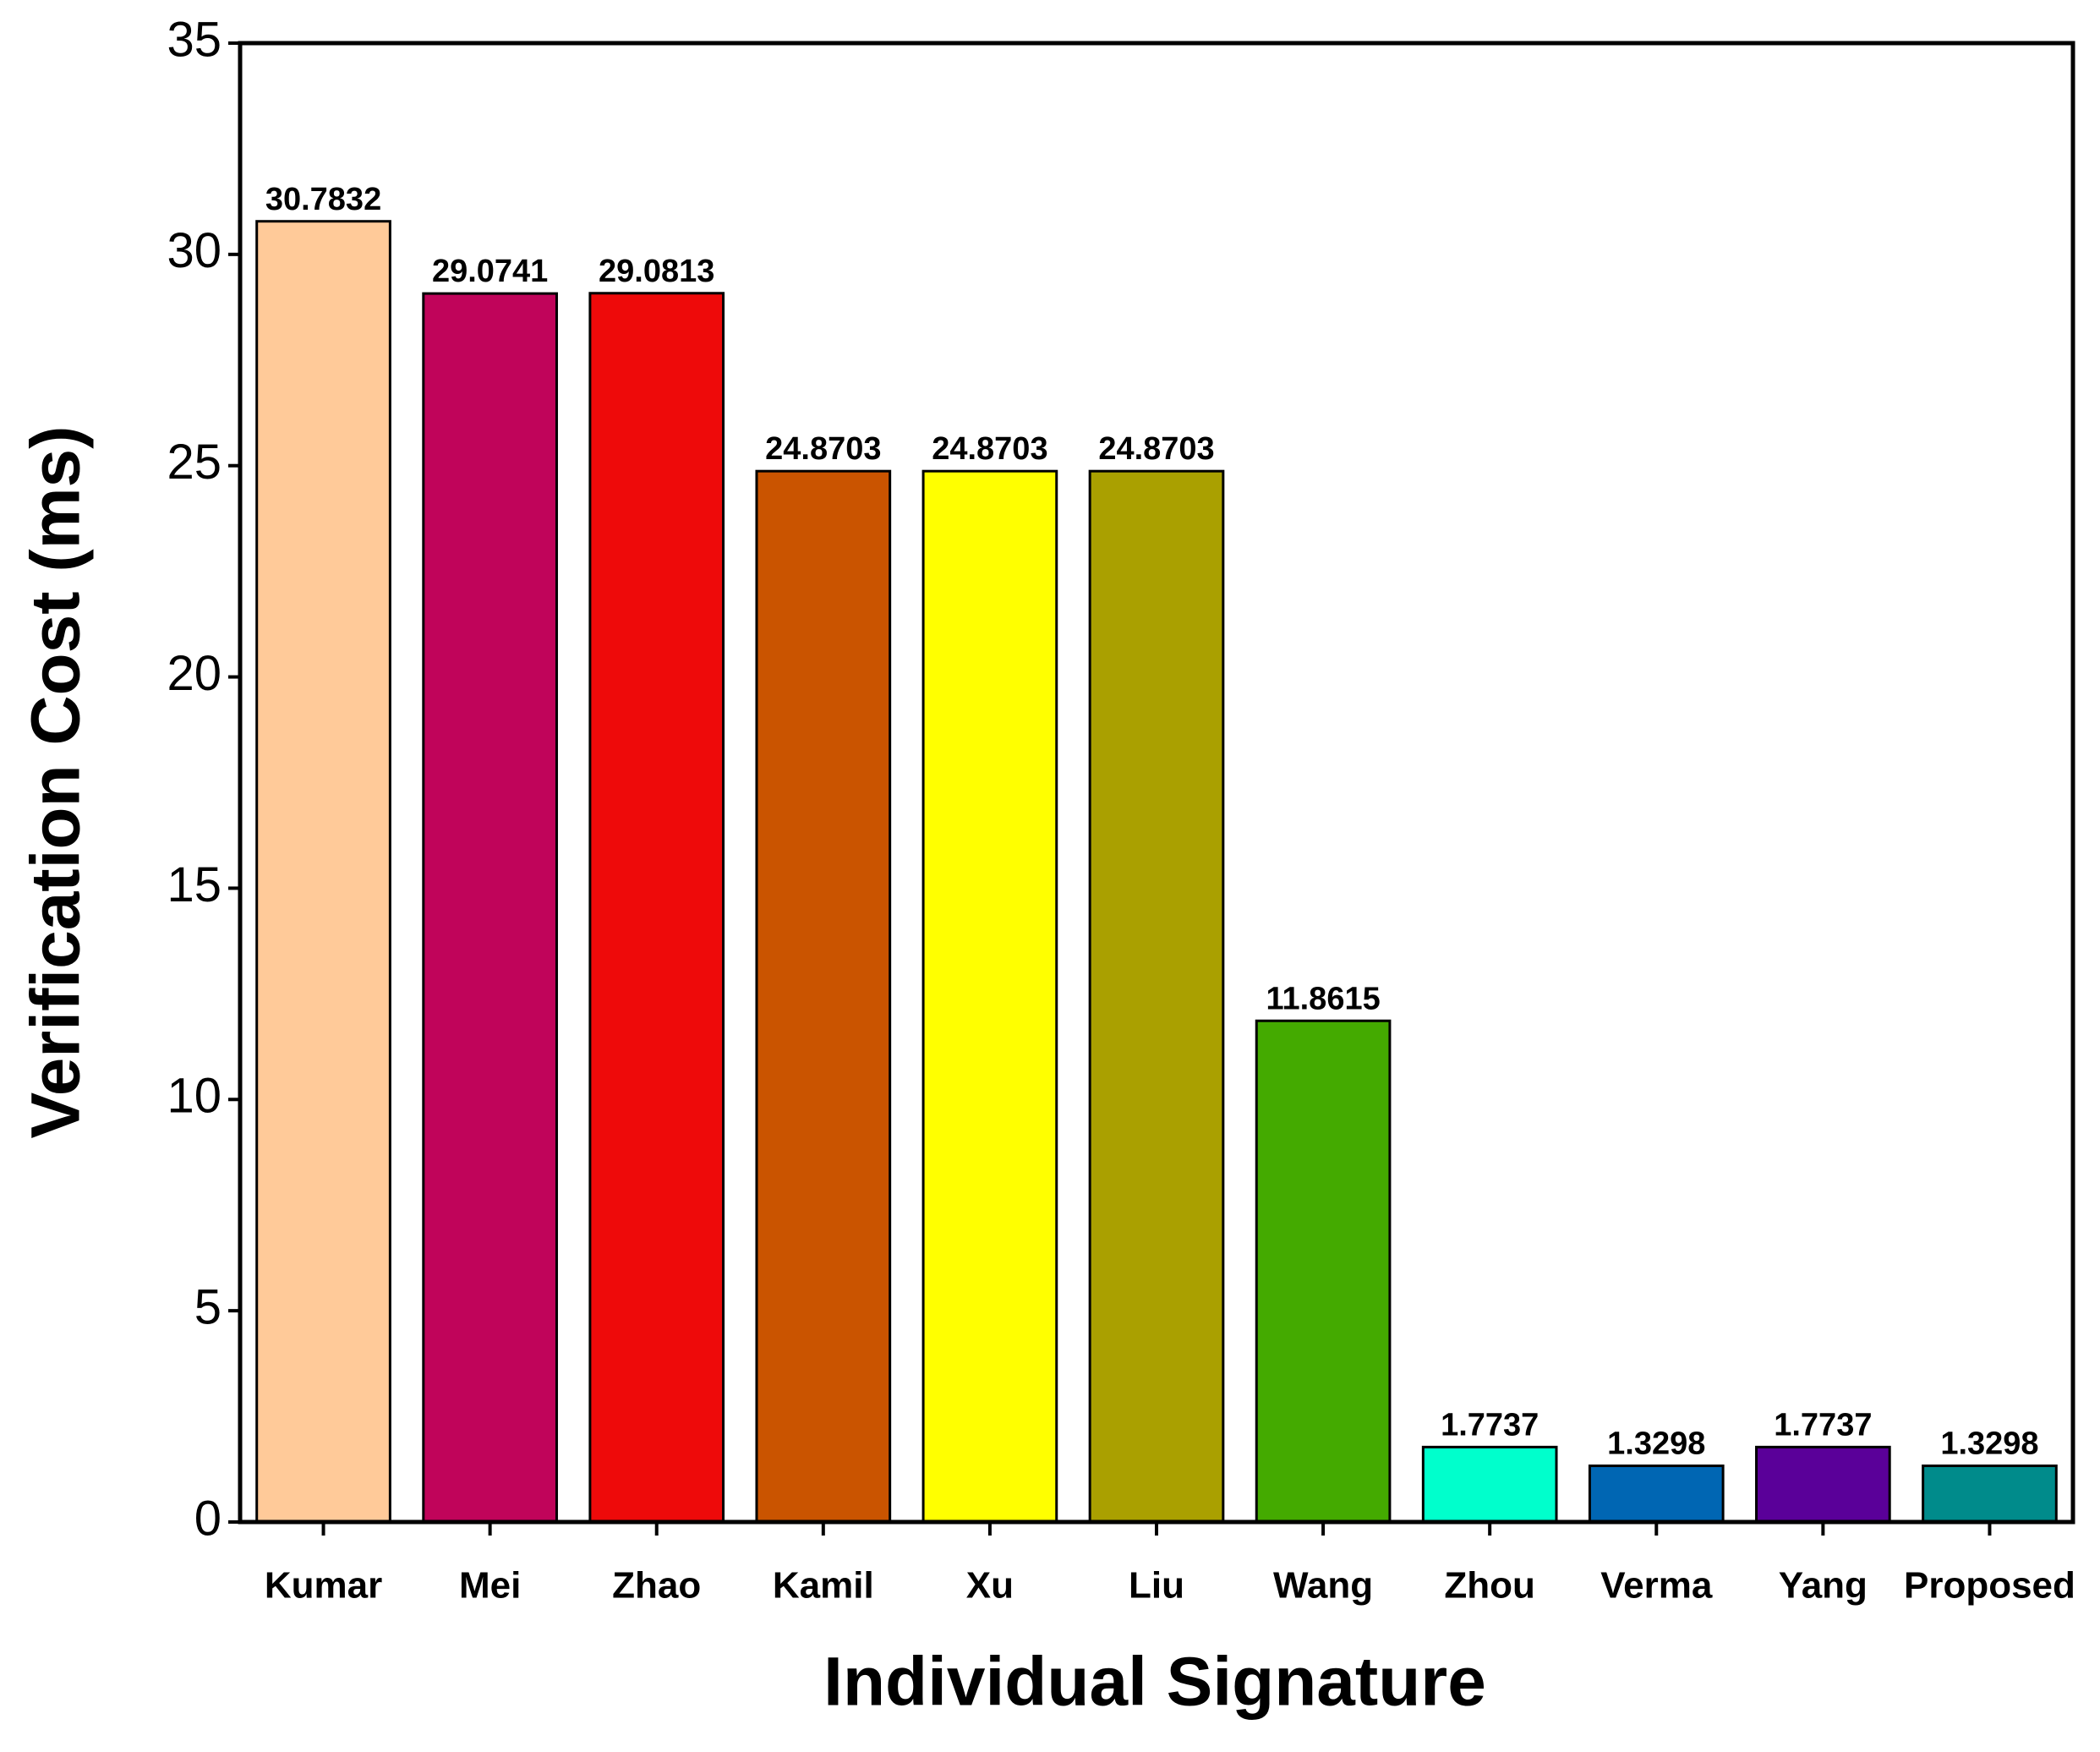 The width and height of the screenshot is (2100, 1752). What do you see at coordinates (490, 1586) in the screenshot?
I see `x-tick-label: Mei` at bounding box center [490, 1586].